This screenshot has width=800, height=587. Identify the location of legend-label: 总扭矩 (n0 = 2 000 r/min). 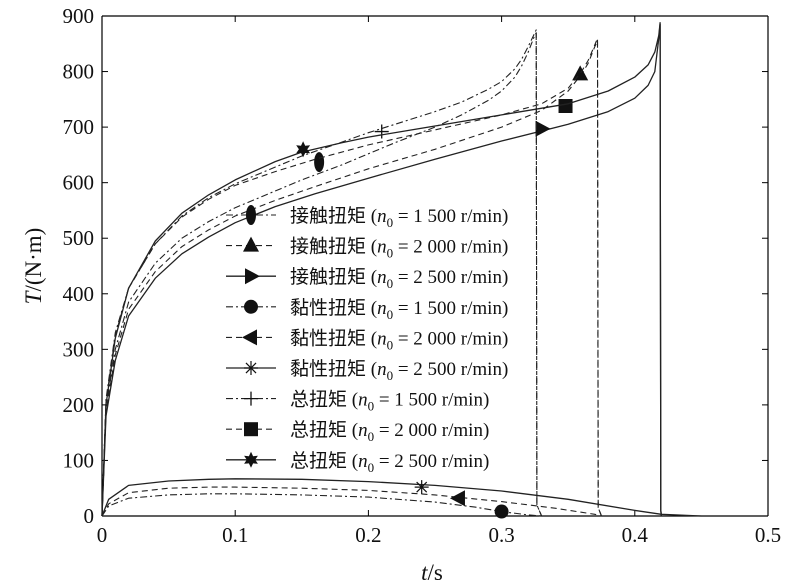
(389, 431).